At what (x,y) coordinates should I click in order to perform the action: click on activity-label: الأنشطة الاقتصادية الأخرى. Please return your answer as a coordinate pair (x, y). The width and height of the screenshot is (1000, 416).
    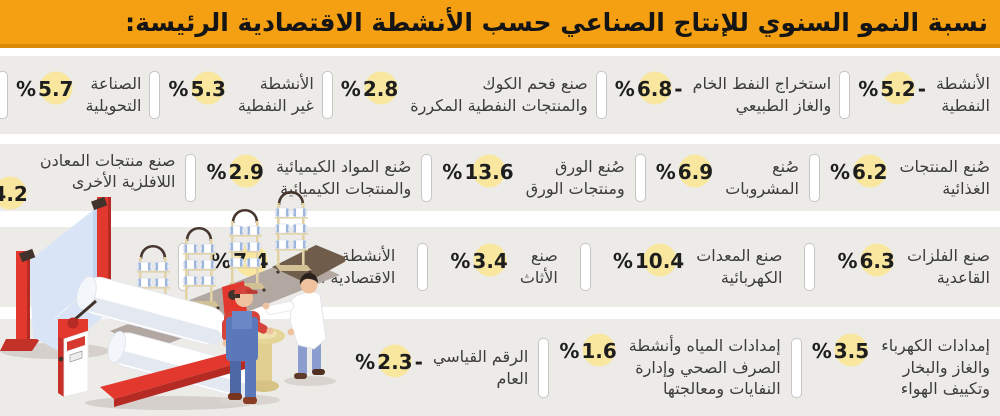
    Looking at the image, I should click on (338, 266).